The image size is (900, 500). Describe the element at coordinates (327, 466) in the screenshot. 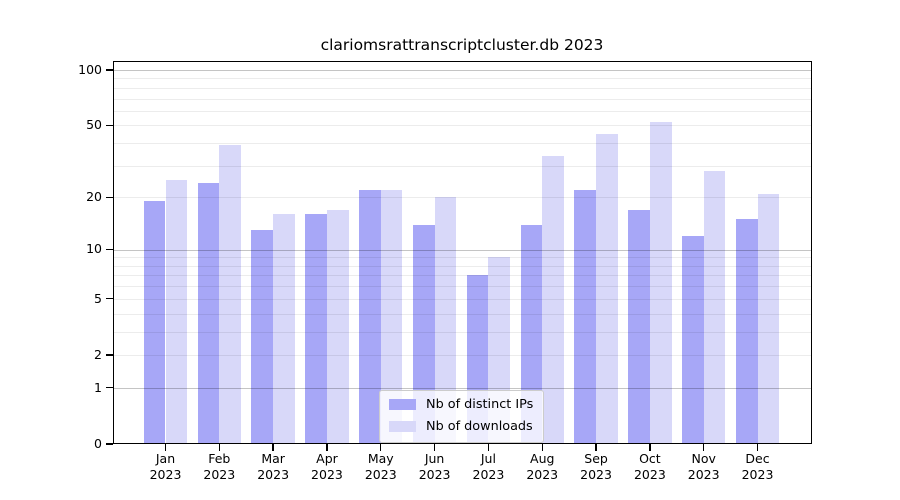

I see `x-tick-label-apr: Apr 2023` at that location.